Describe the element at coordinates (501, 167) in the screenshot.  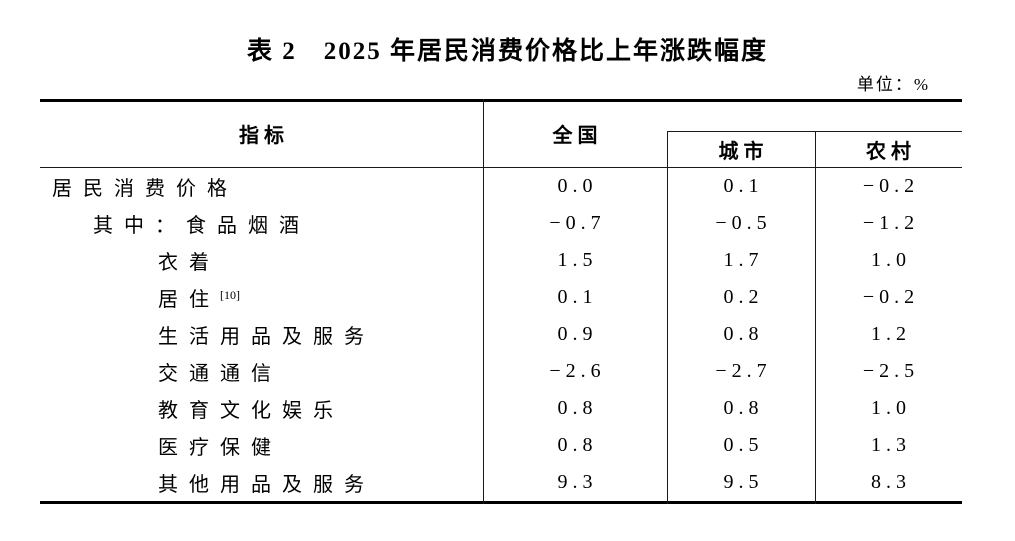
I see `header-bottom-border` at that location.